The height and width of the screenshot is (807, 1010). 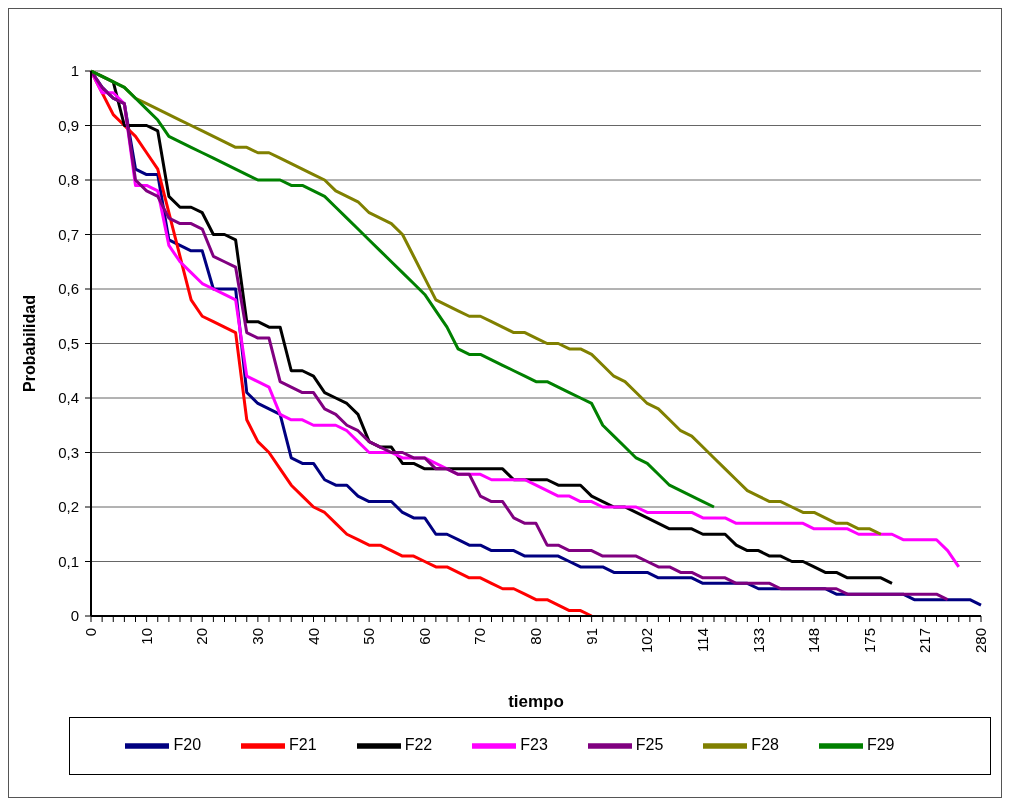 I want to click on x-tick-label: 50, so click(x=369, y=636).